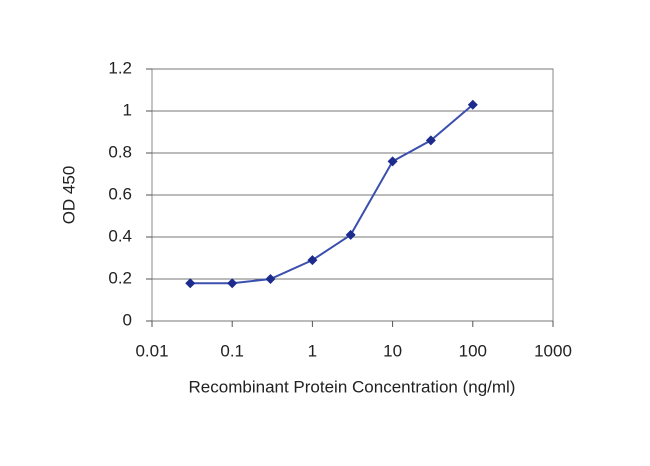 The width and height of the screenshot is (650, 466). Describe the element at coordinates (553, 350) in the screenshot. I see `x-tick-label: 1000` at that location.